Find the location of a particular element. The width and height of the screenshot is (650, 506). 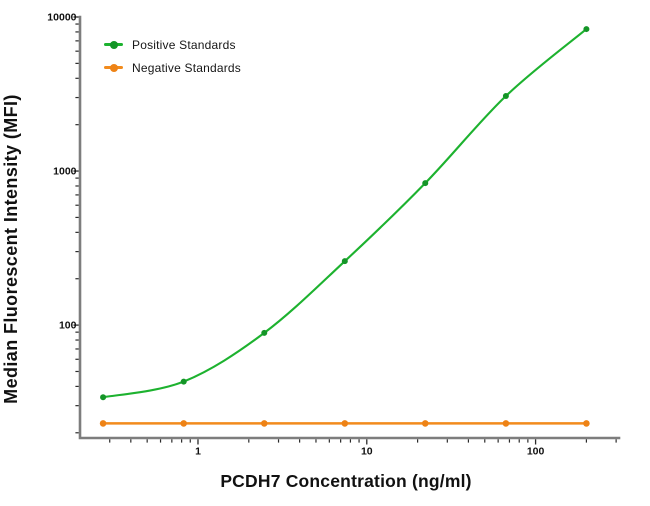

x-tick-label: 100 is located at coordinates (536, 452).